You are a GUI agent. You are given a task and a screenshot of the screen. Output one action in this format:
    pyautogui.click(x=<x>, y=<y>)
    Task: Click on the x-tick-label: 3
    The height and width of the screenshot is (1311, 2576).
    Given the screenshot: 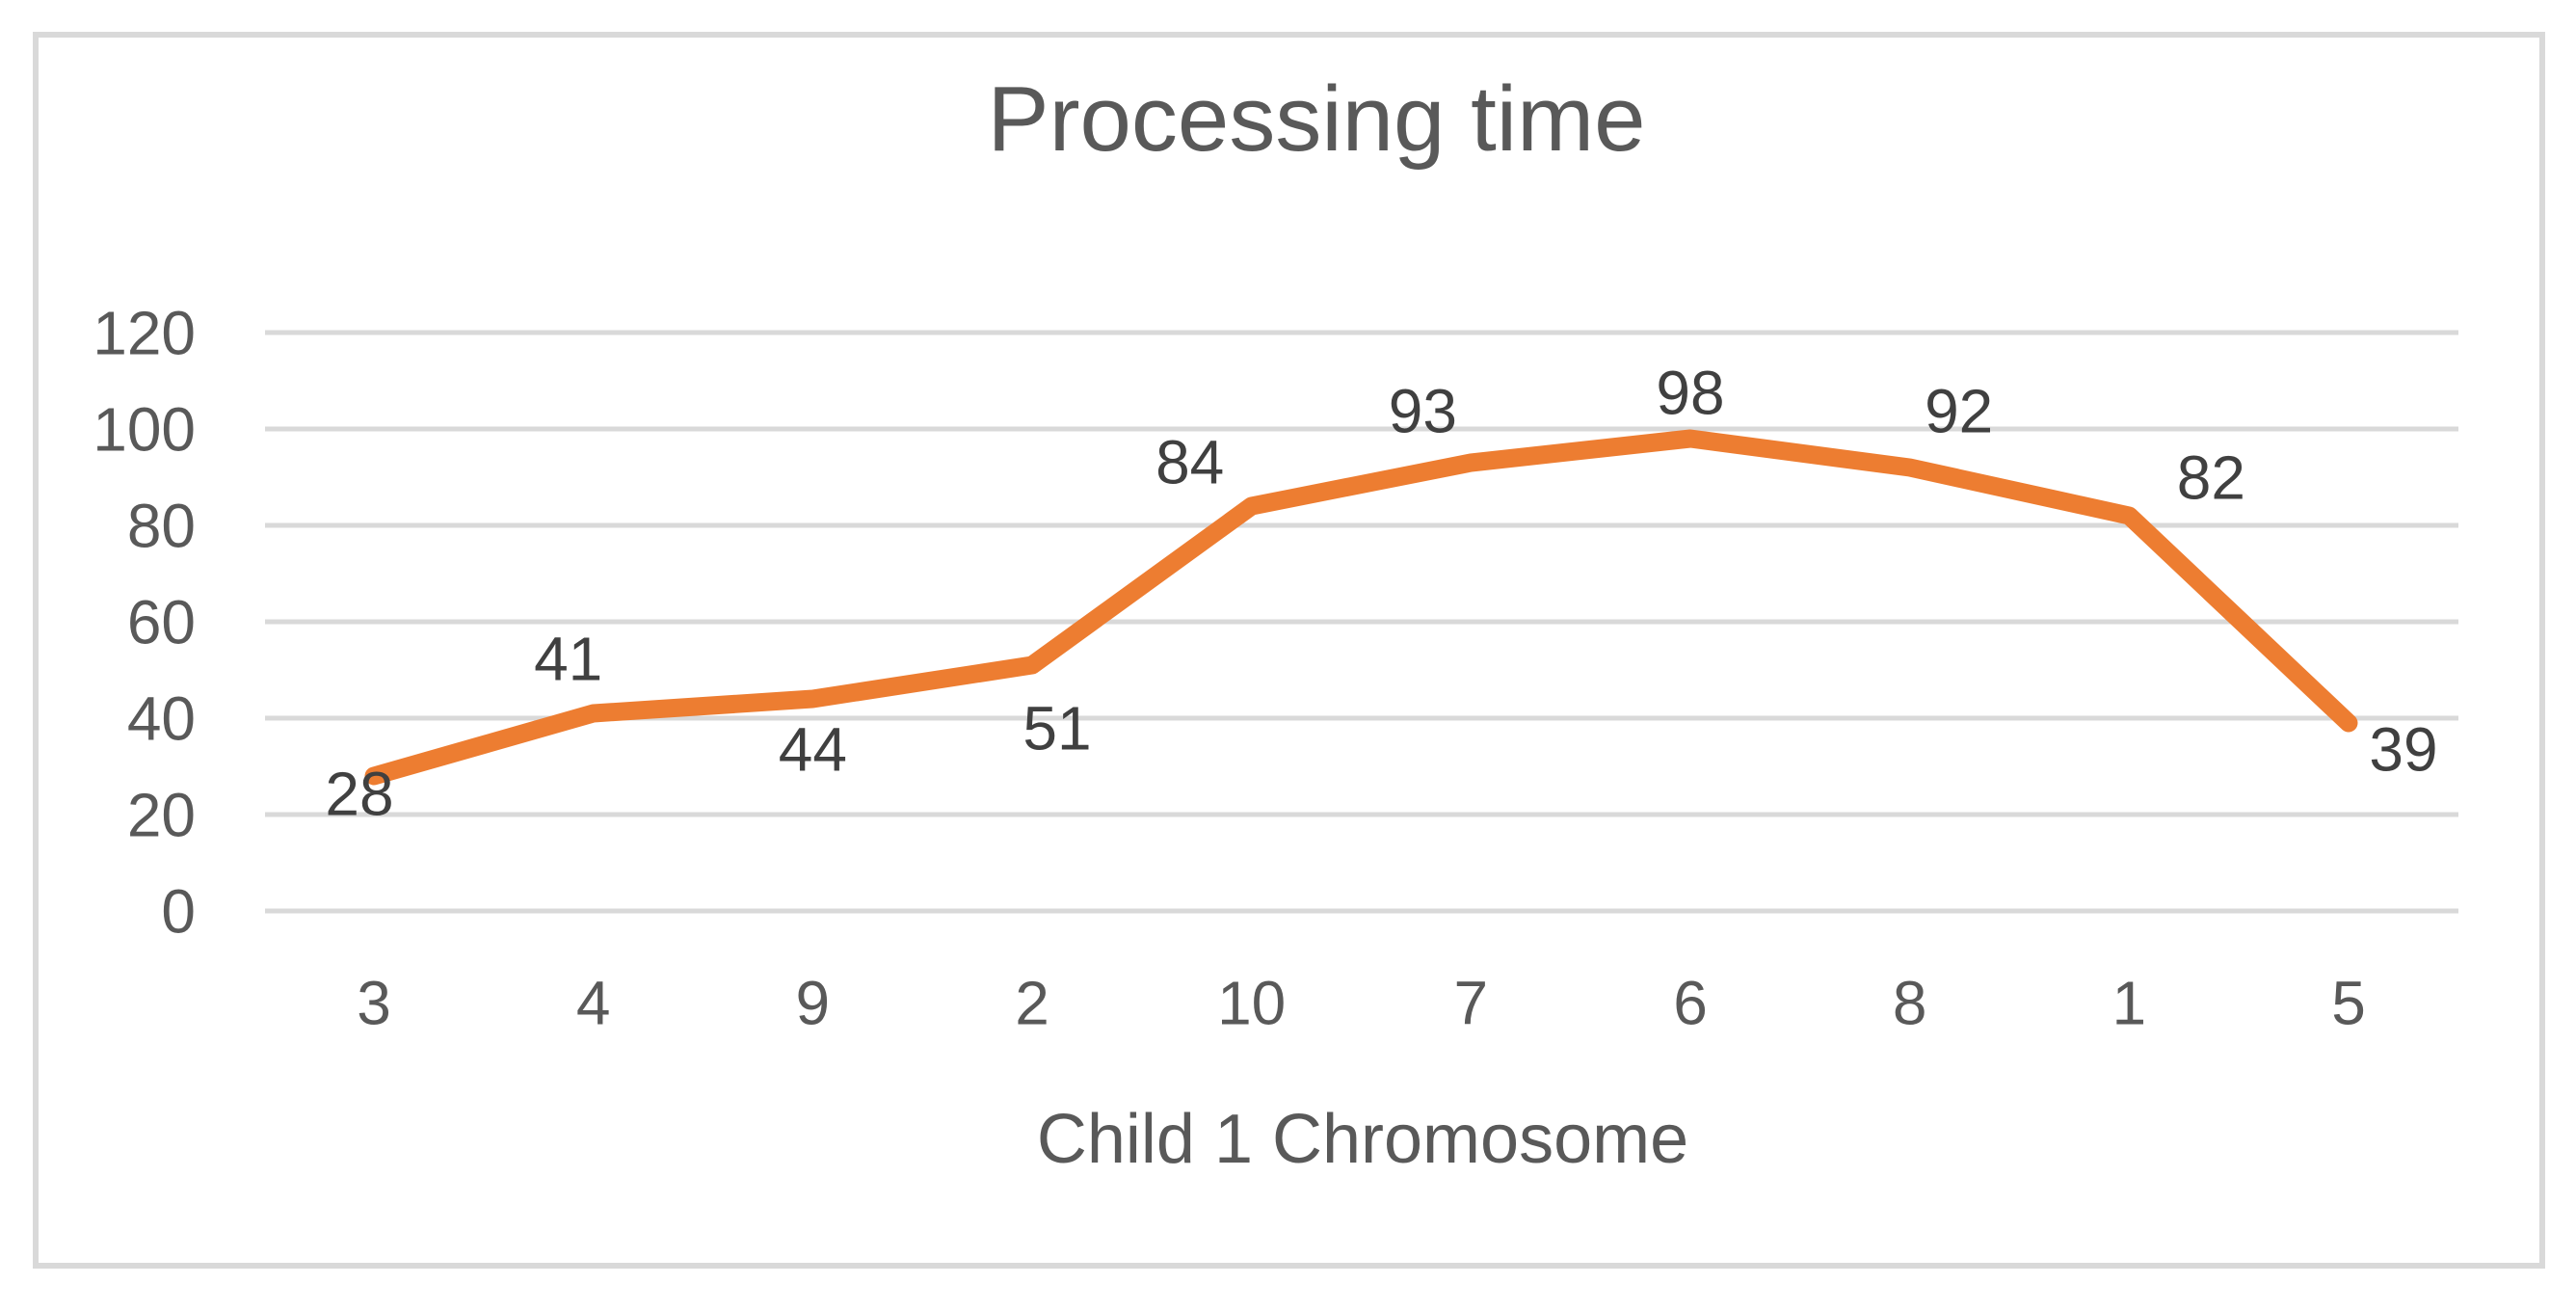 What is the action you would take?
    pyautogui.click(x=374, y=1002)
    